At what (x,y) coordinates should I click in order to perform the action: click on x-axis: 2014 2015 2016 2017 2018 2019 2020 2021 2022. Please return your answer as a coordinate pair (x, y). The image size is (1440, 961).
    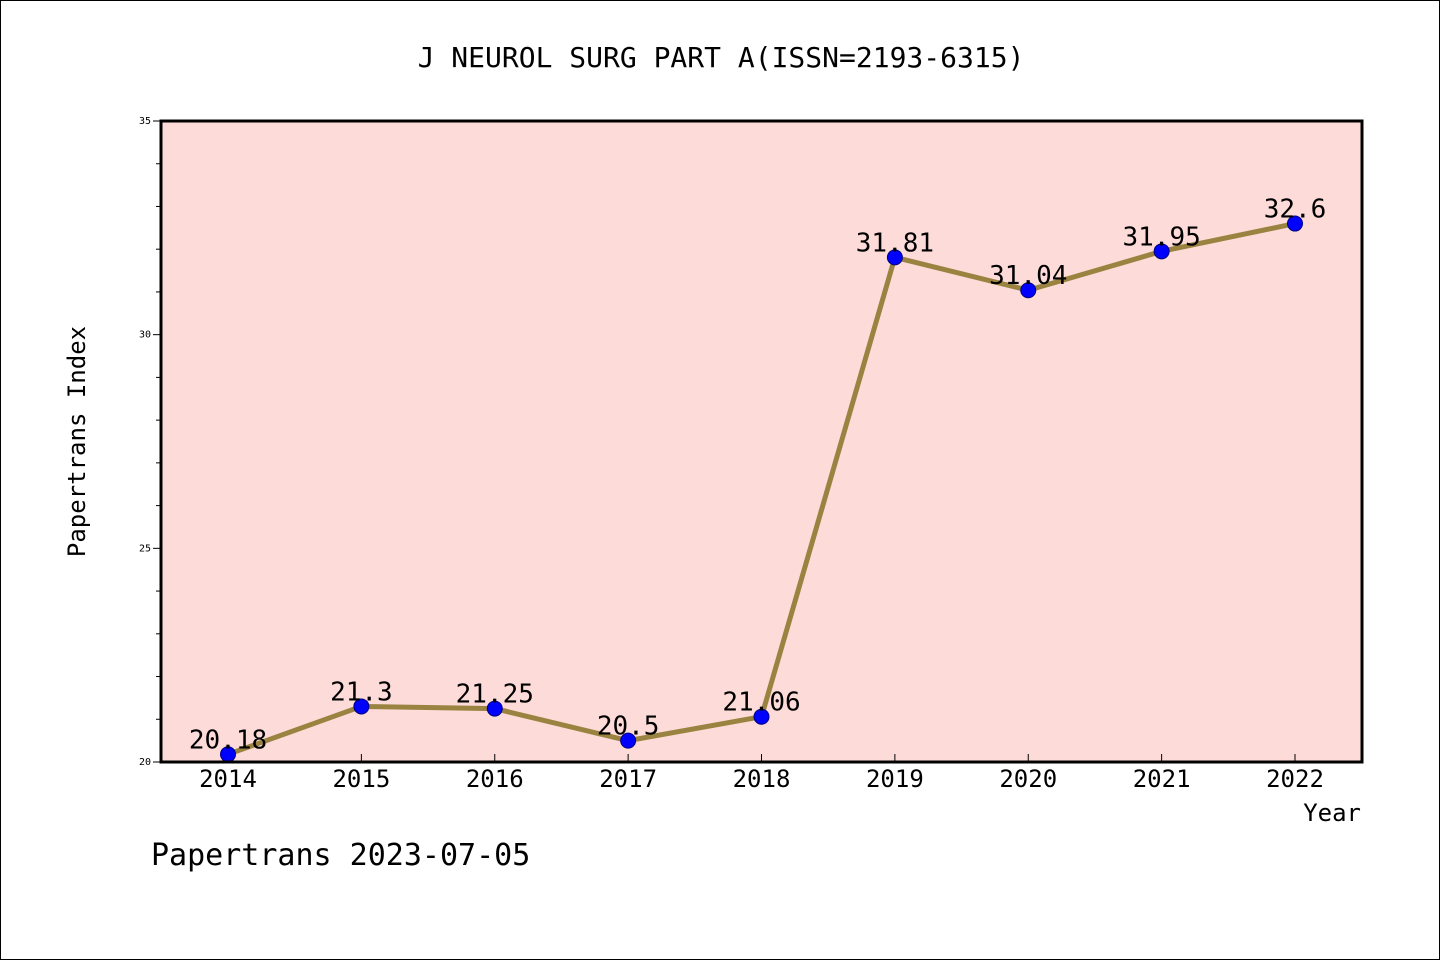
    Looking at the image, I should click on (761, 773).